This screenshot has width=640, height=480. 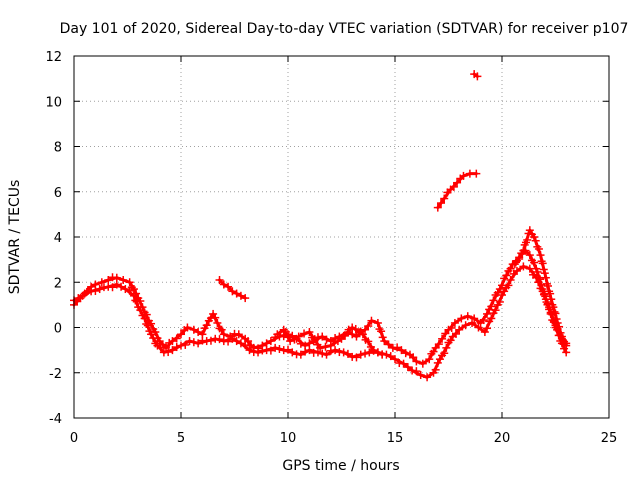 I want to click on x-tick-label: 0, so click(x=74, y=438).